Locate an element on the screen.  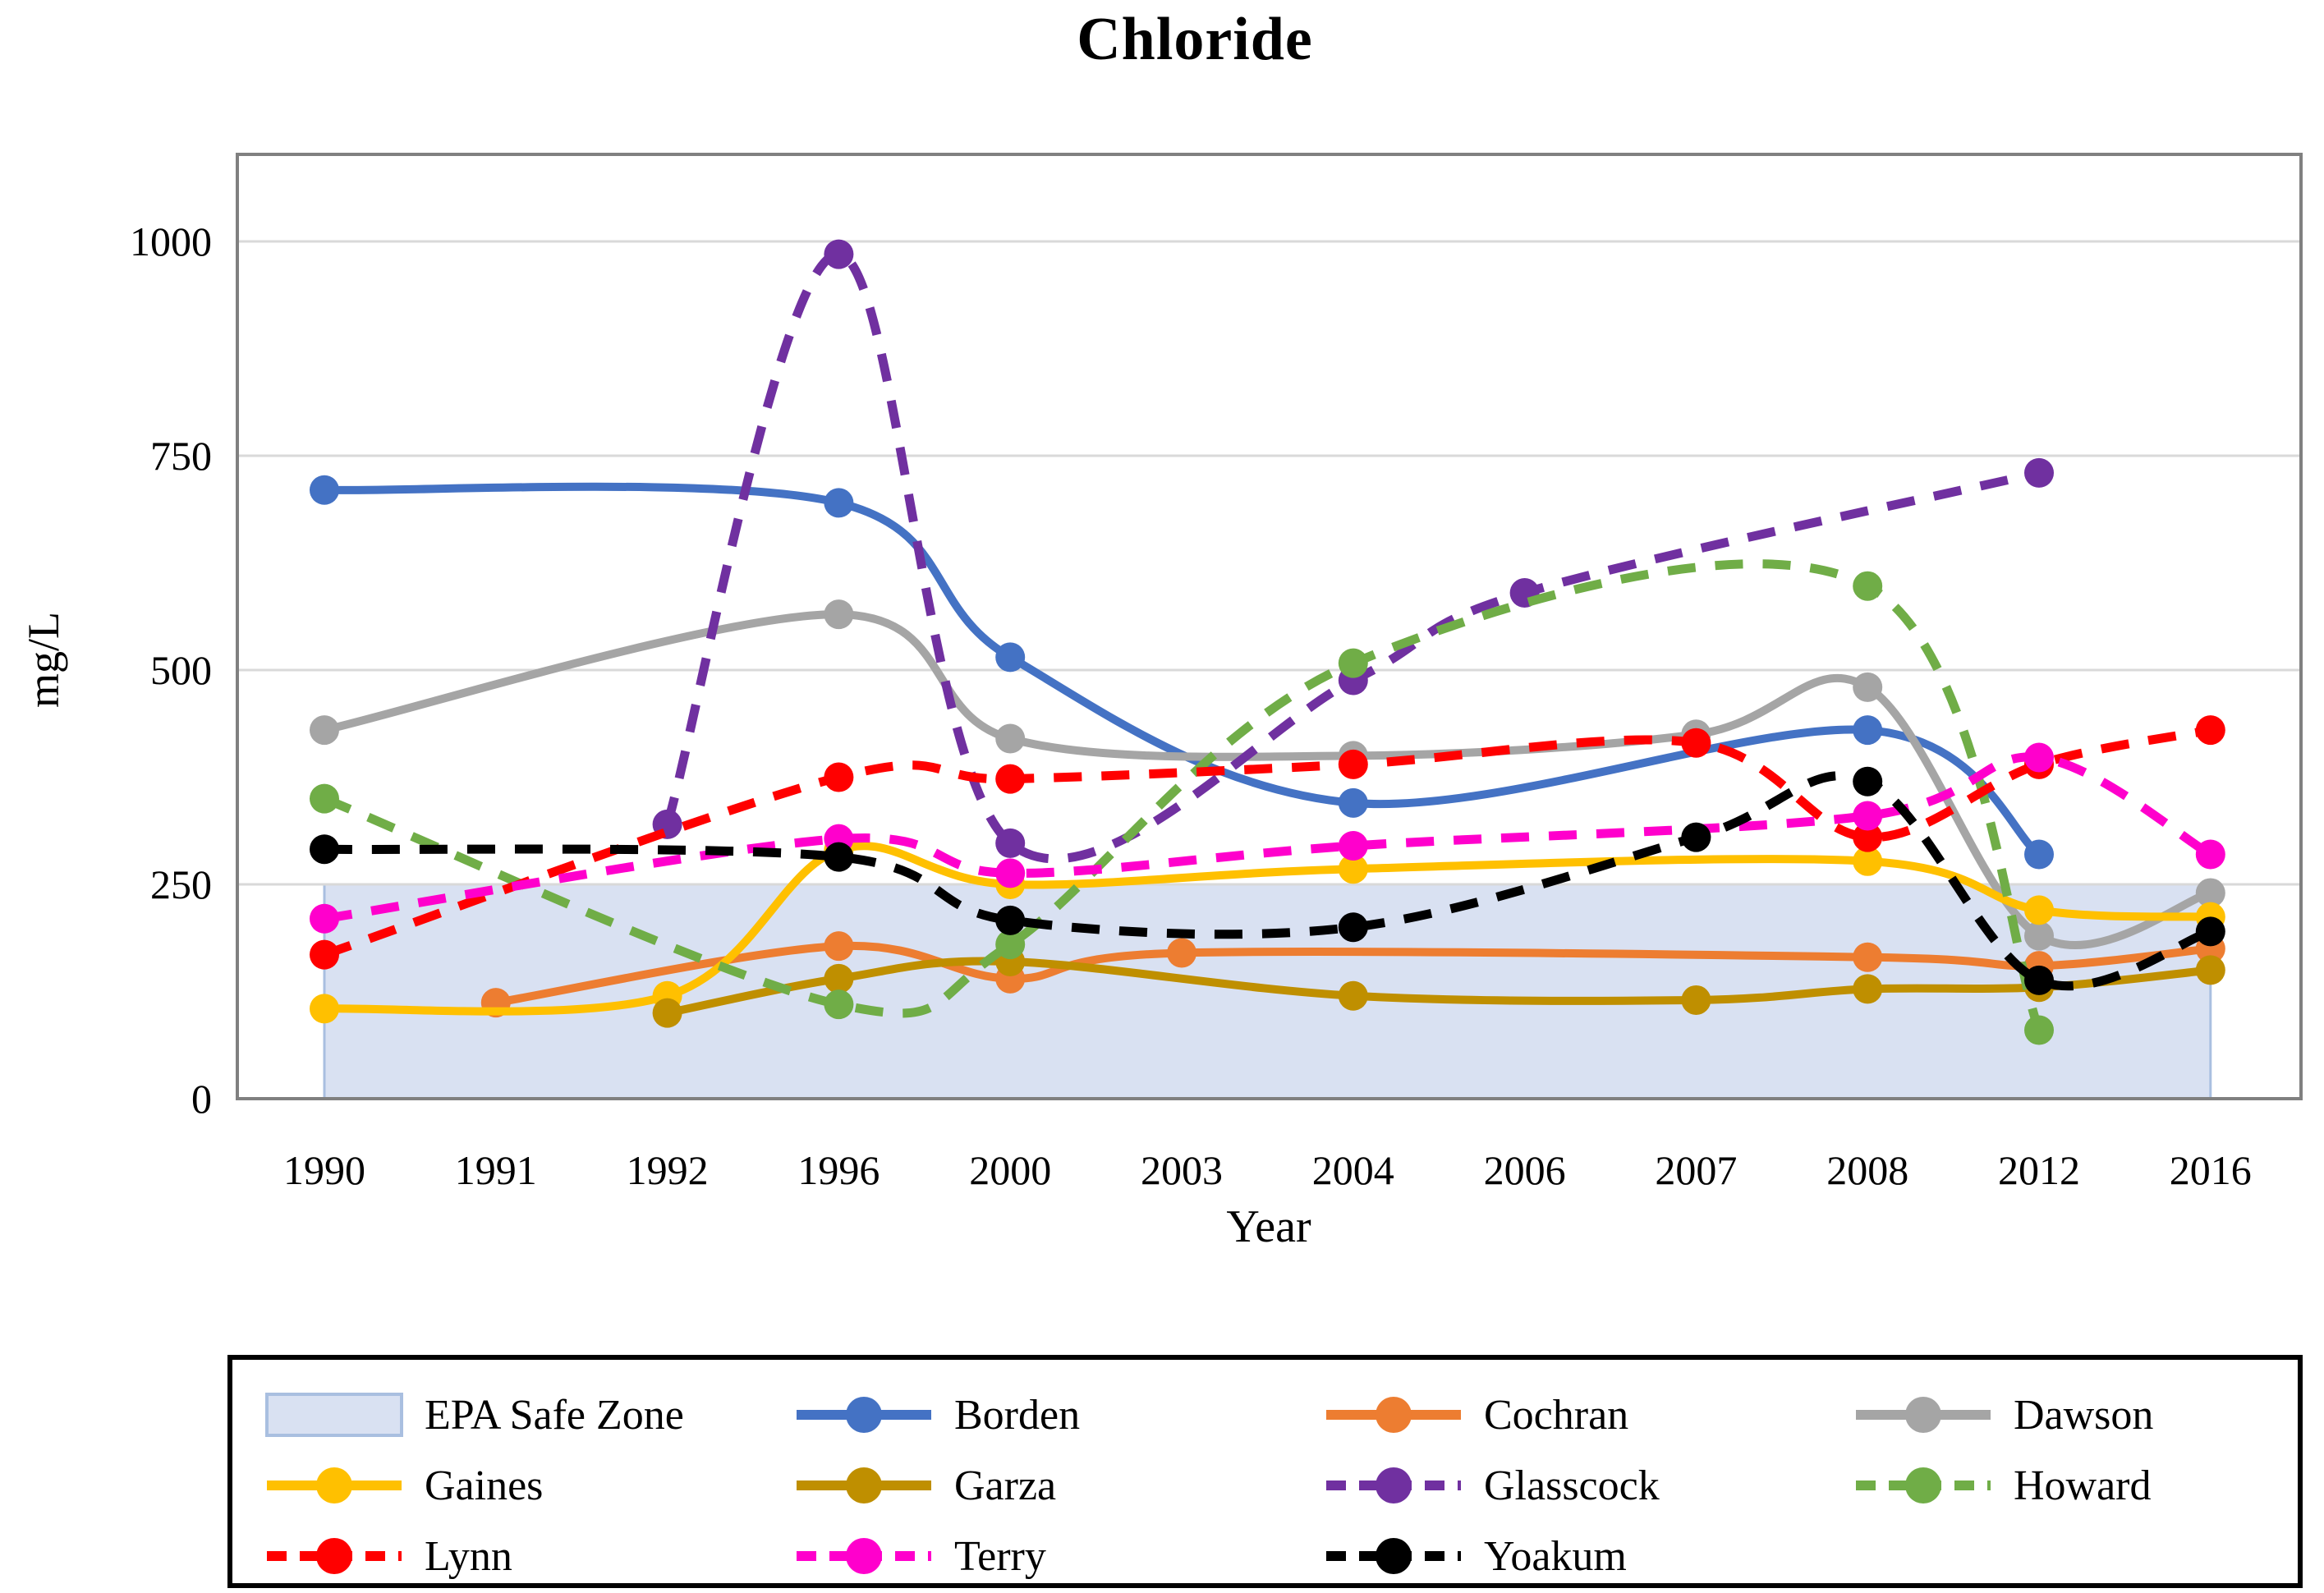
x-tick-label: 2003 is located at coordinates (1182, 1170).